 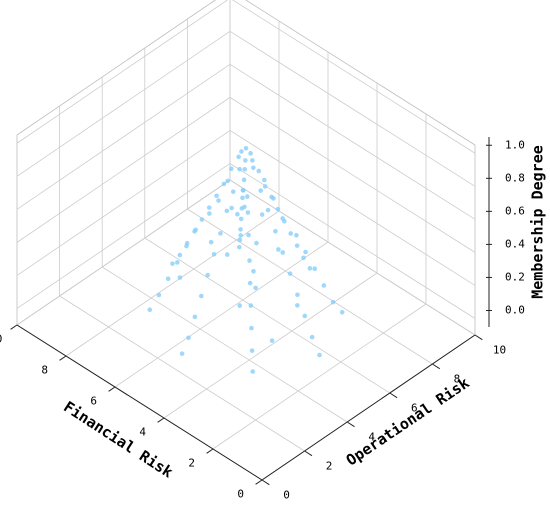 What do you see at coordinates (515, 276) in the screenshot?
I see `z-tick-label: 0.2` at bounding box center [515, 276].